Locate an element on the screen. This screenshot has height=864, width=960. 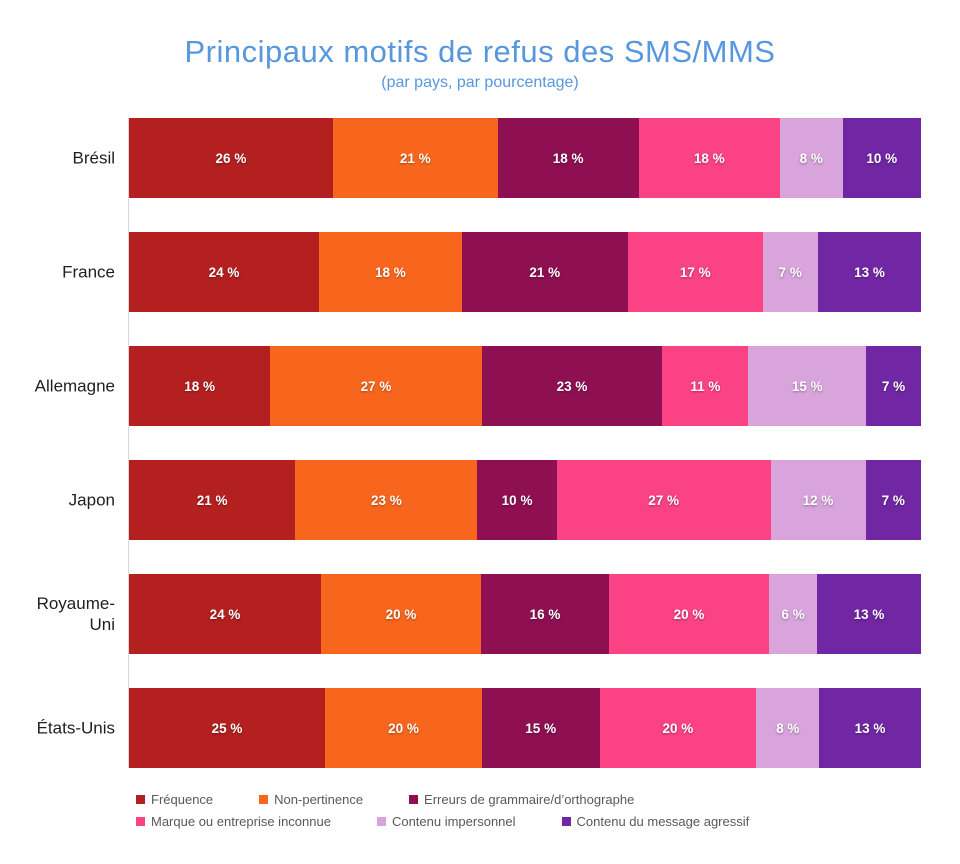
segment-value-label: 16 % is located at coordinates (545, 614).